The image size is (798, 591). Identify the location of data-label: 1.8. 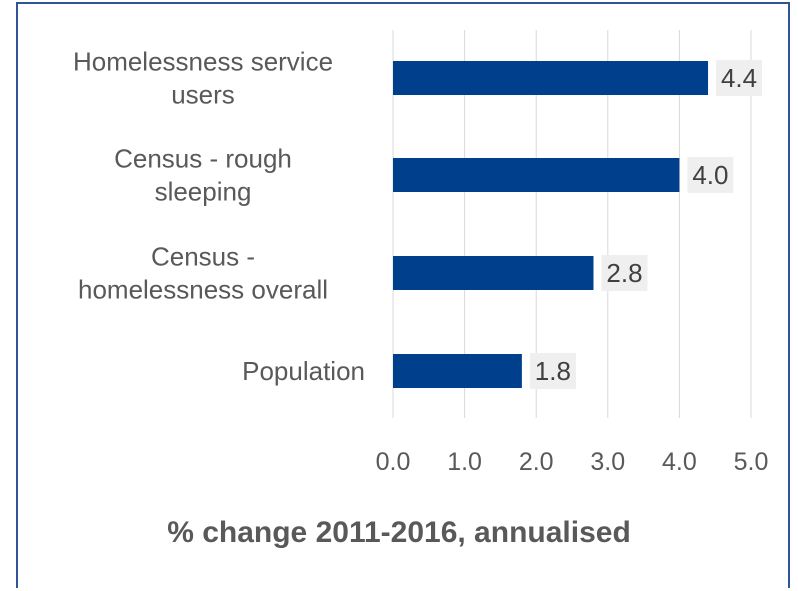
(553, 371).